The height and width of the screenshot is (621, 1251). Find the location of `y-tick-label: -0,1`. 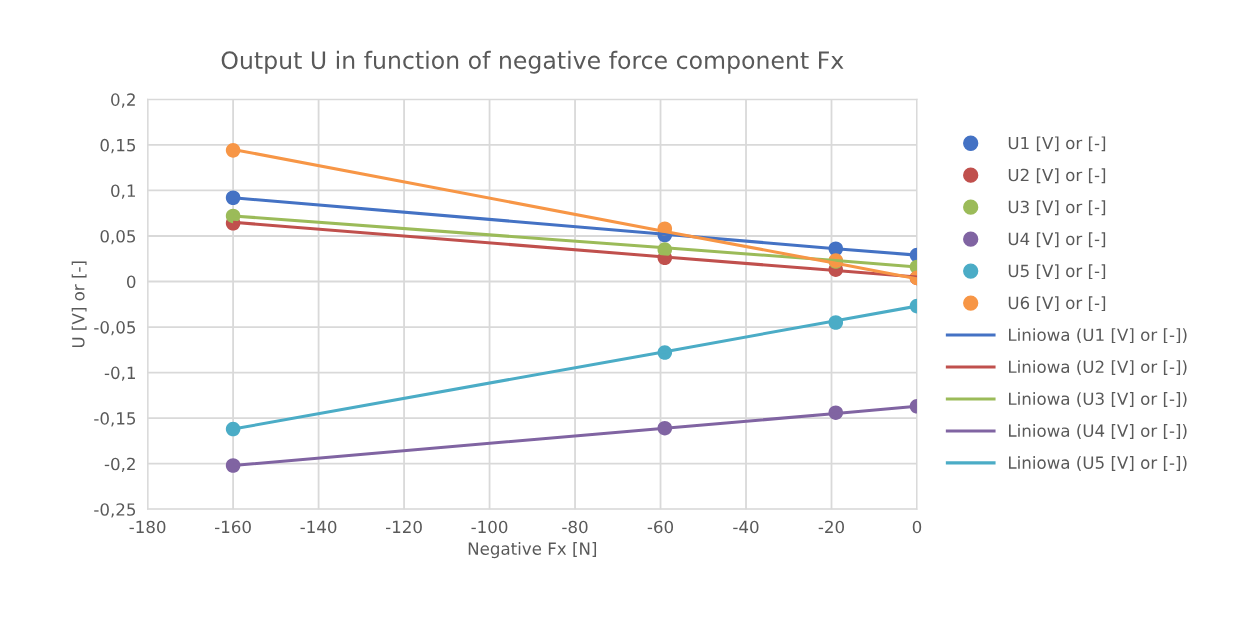

y-tick-label: -0,1 is located at coordinates (119, 373).